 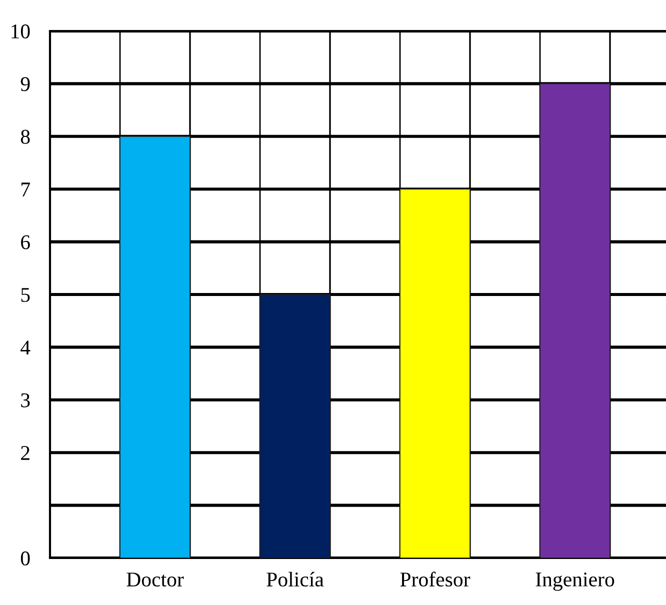 What do you see at coordinates (155, 579) in the screenshot?
I see `x-tick-label: Doctor` at bounding box center [155, 579].